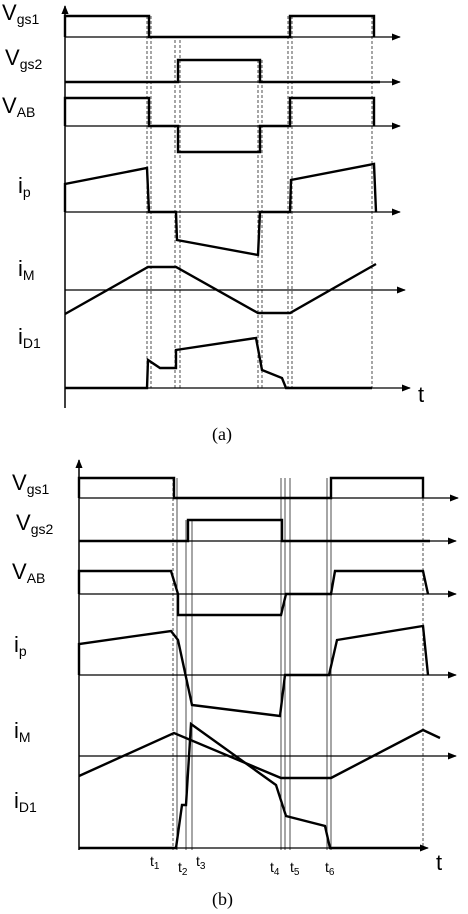 The height and width of the screenshot is (914, 468). I want to click on label-ip-b: ip, so click(20, 645).